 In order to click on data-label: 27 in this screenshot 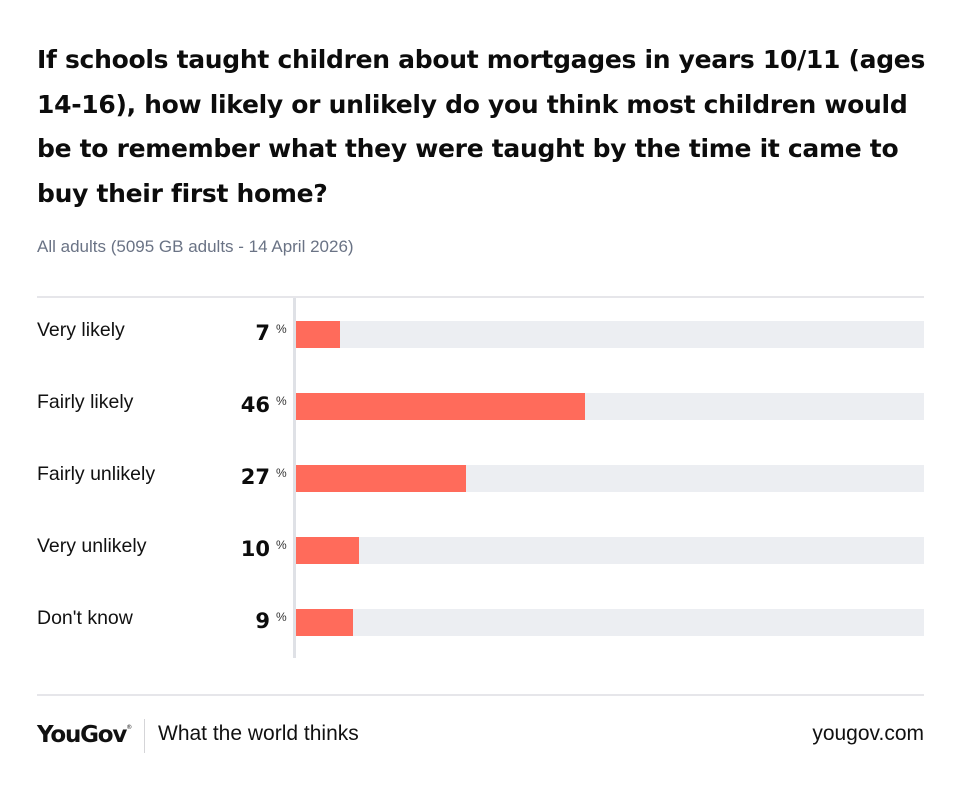, I will do `click(255, 477)`.